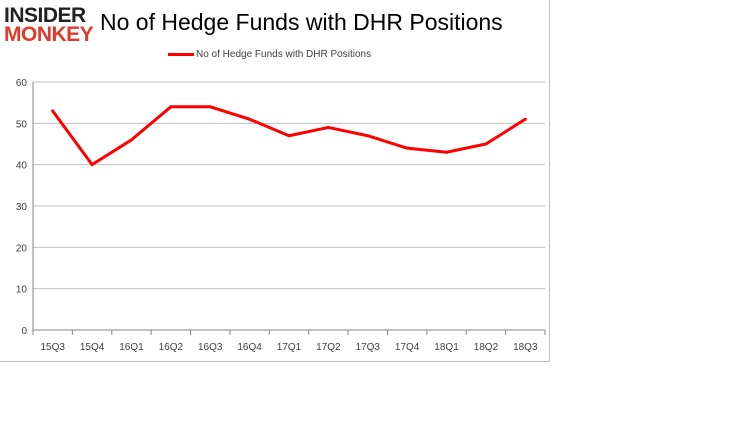 This screenshot has width=750, height=421. Describe the element at coordinates (486, 347) in the screenshot. I see `x-tick-label: 18Q2` at that location.